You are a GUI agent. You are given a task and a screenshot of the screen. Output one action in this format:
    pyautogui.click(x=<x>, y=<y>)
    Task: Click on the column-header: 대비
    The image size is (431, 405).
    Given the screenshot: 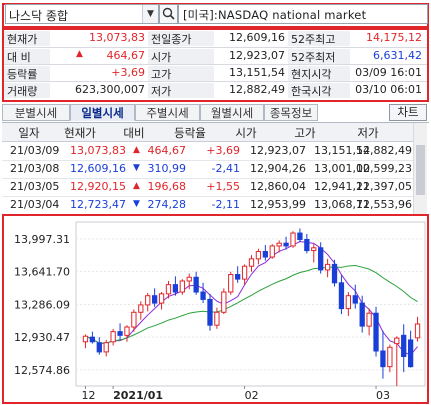 What is the action you would take?
    pyautogui.click(x=134, y=133)
    